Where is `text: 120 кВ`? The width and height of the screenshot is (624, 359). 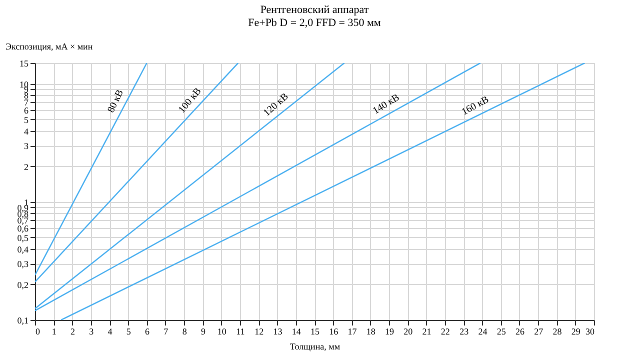
text: 120 кВ is located at coordinates (276, 105).